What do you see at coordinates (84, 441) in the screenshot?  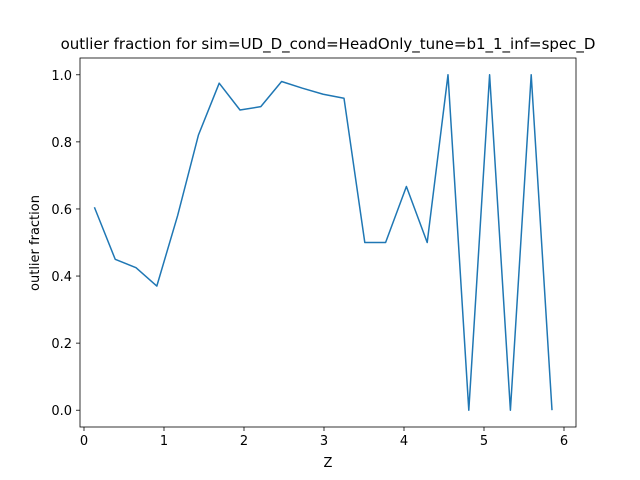 I see `x-tick-label: 0` at bounding box center [84, 441].